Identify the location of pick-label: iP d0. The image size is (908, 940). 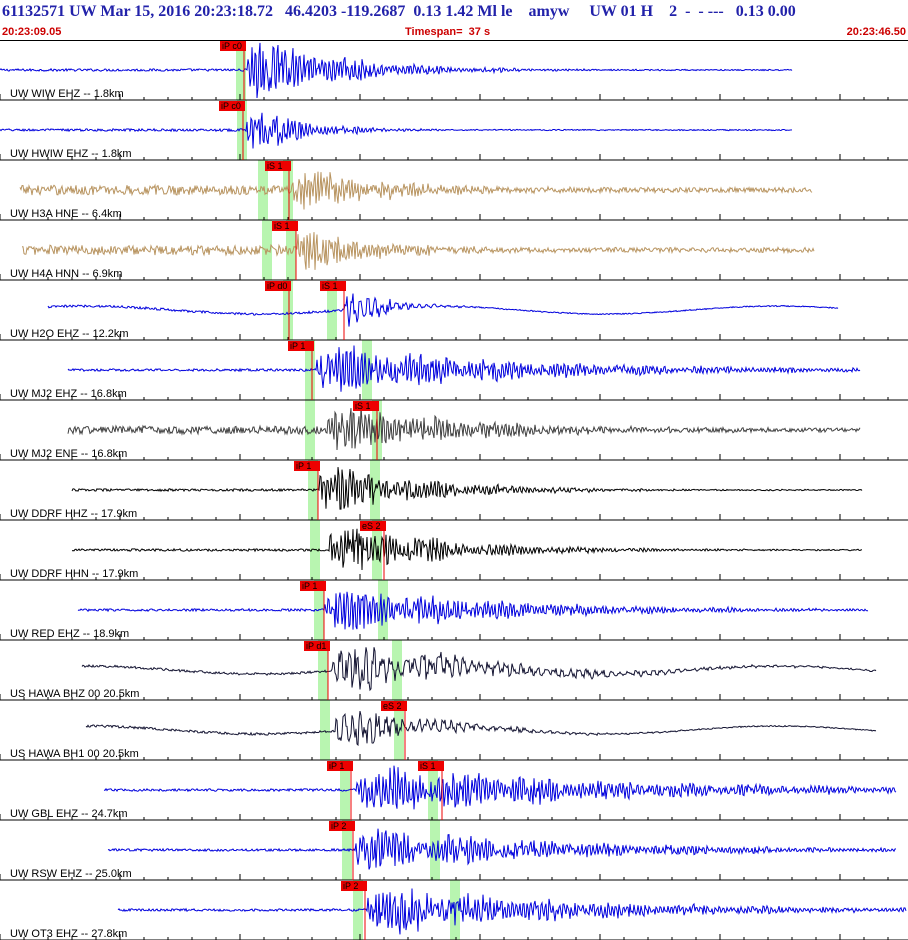
(277, 286).